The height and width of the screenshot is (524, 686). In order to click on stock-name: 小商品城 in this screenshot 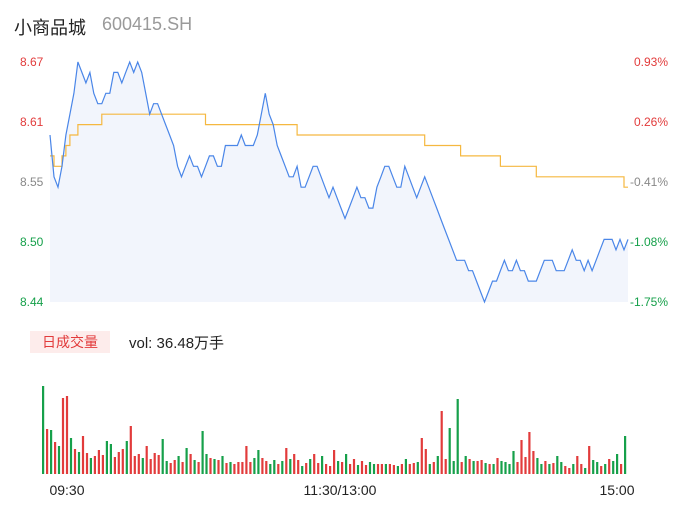, I will do `click(50, 28)`.